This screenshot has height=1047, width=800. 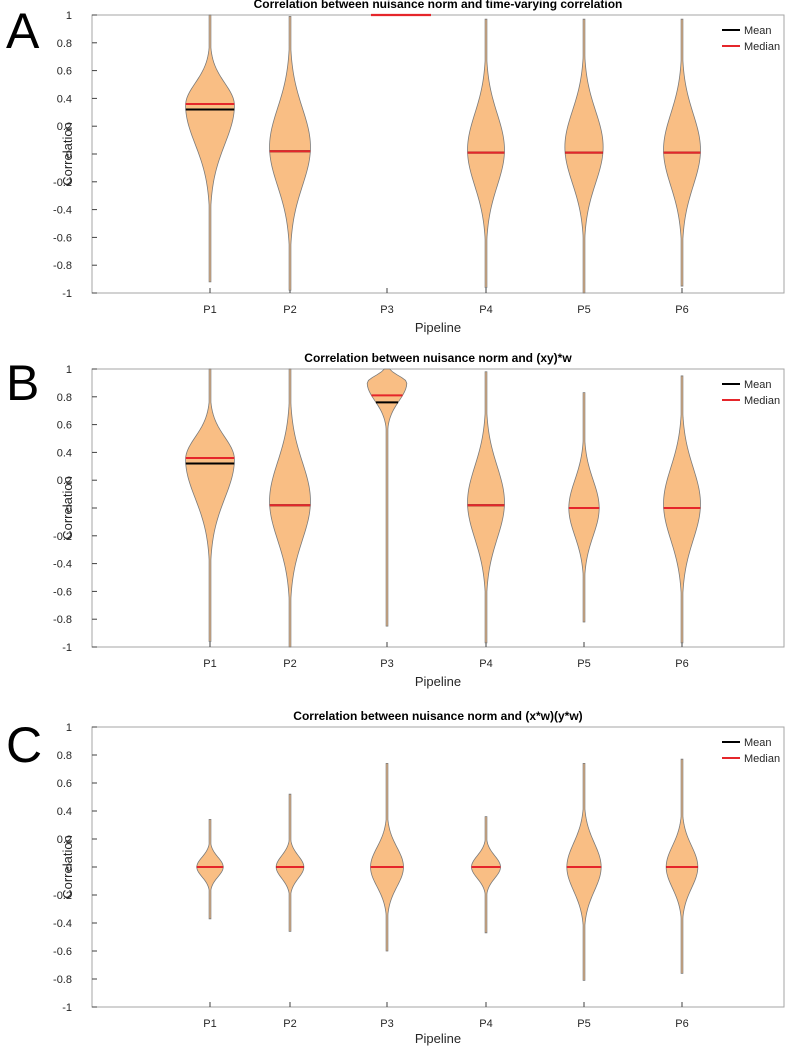 I want to click on panel-letter: A, so click(x=23, y=31).